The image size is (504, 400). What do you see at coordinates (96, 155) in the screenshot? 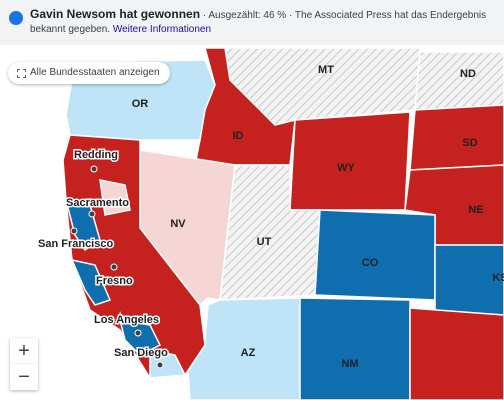
I see `city-label: Redding` at bounding box center [96, 155].